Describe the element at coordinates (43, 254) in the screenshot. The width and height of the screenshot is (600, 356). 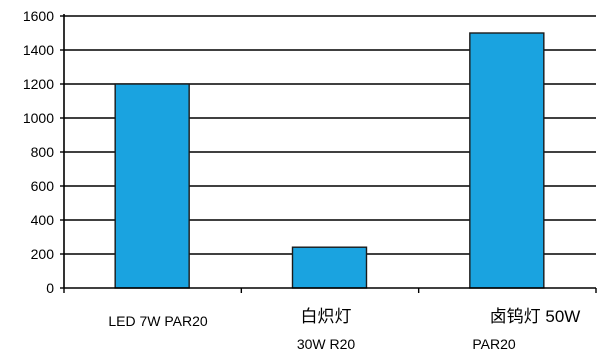
I see `y-tick-label: 200` at that location.